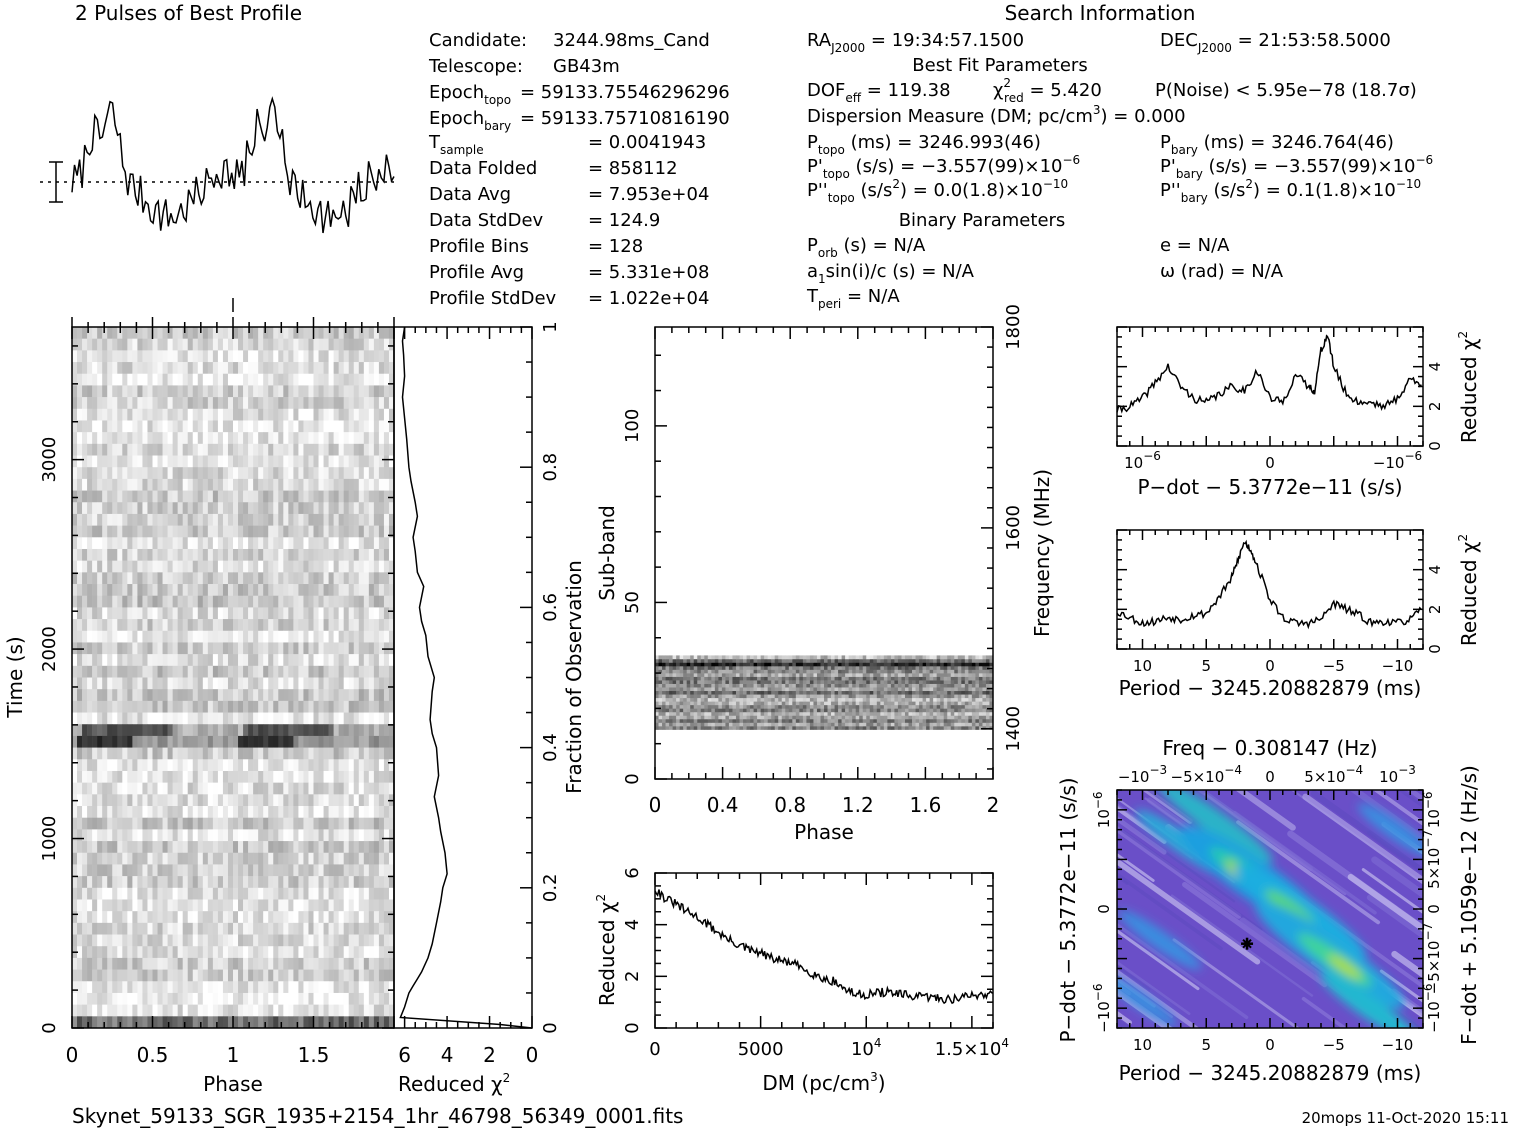  Describe the element at coordinates (447, 1055) in the screenshot. I see `chi-time-xtick: 4` at that location.